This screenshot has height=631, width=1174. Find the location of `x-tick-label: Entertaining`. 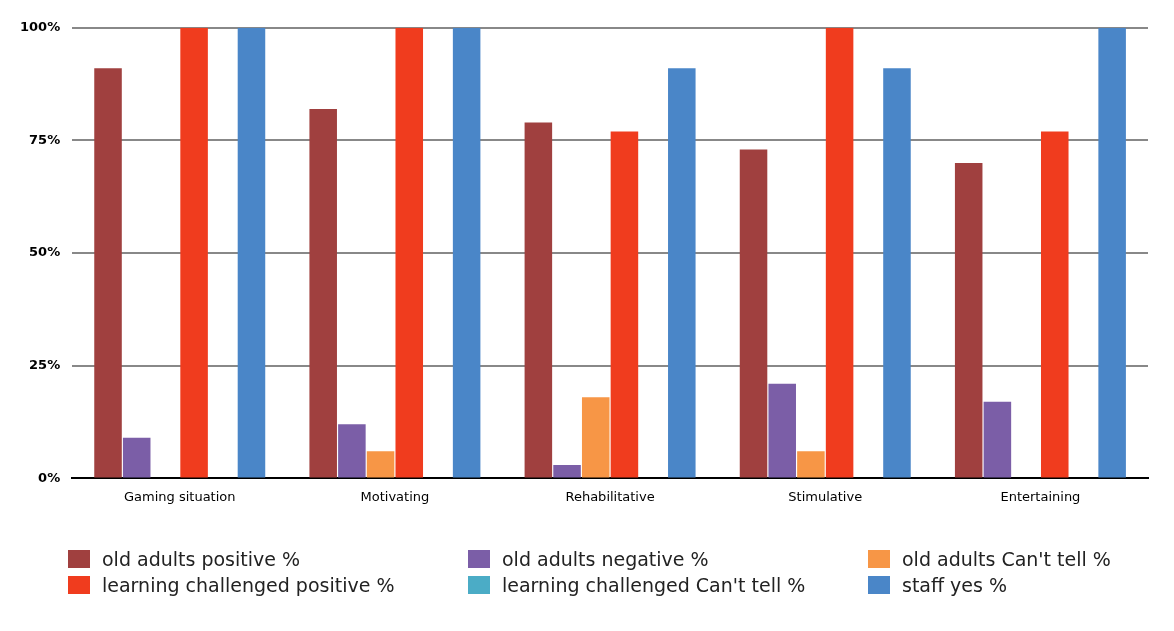

x-tick-label: Entertaining is located at coordinates (1040, 496).